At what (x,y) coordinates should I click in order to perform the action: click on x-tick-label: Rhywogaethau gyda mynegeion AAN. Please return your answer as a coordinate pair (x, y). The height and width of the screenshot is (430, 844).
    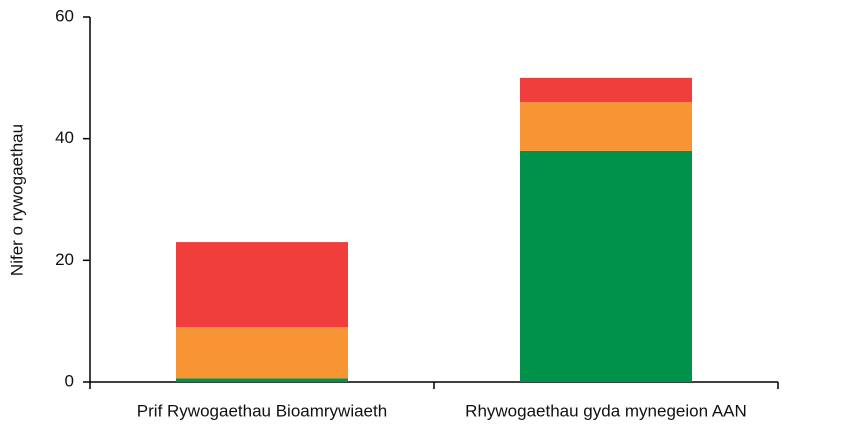
    Looking at the image, I should click on (606, 410).